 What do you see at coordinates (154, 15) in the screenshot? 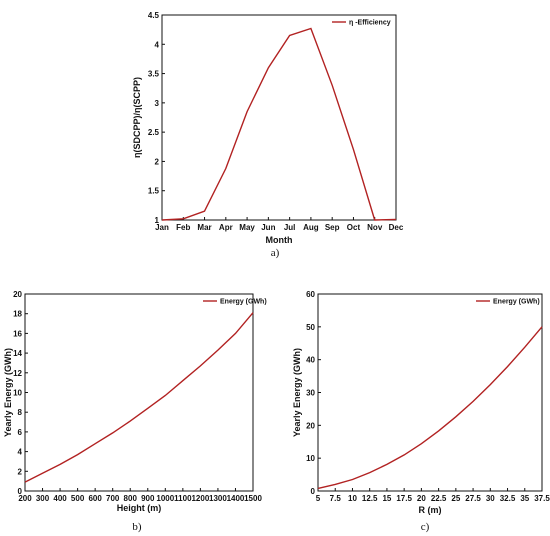
I see `y-tick-label: 4.5` at bounding box center [154, 15].